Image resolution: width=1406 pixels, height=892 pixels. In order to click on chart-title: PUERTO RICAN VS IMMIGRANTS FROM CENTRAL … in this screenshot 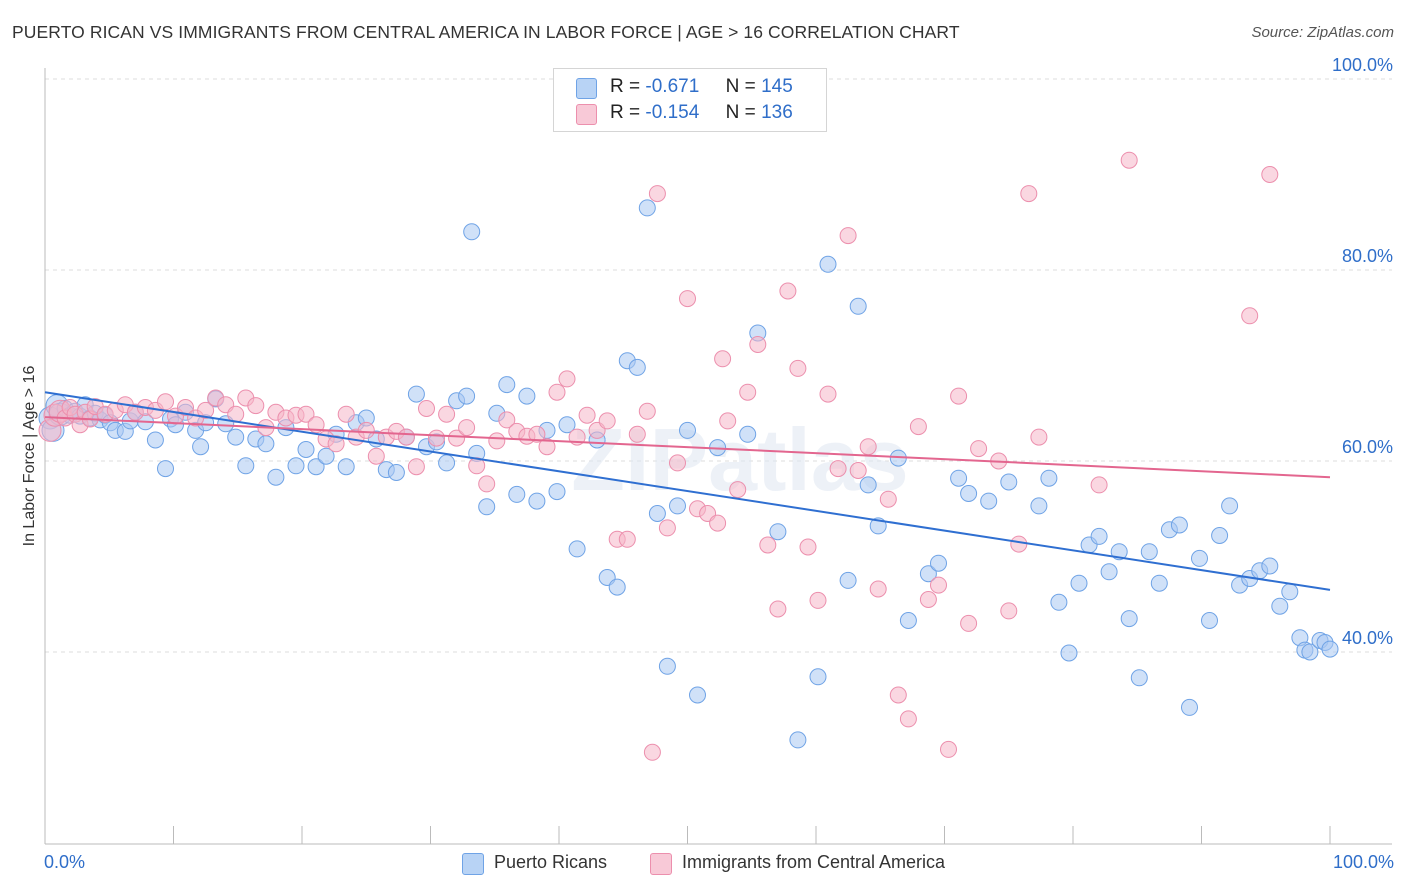, I will do `click(486, 32)`.